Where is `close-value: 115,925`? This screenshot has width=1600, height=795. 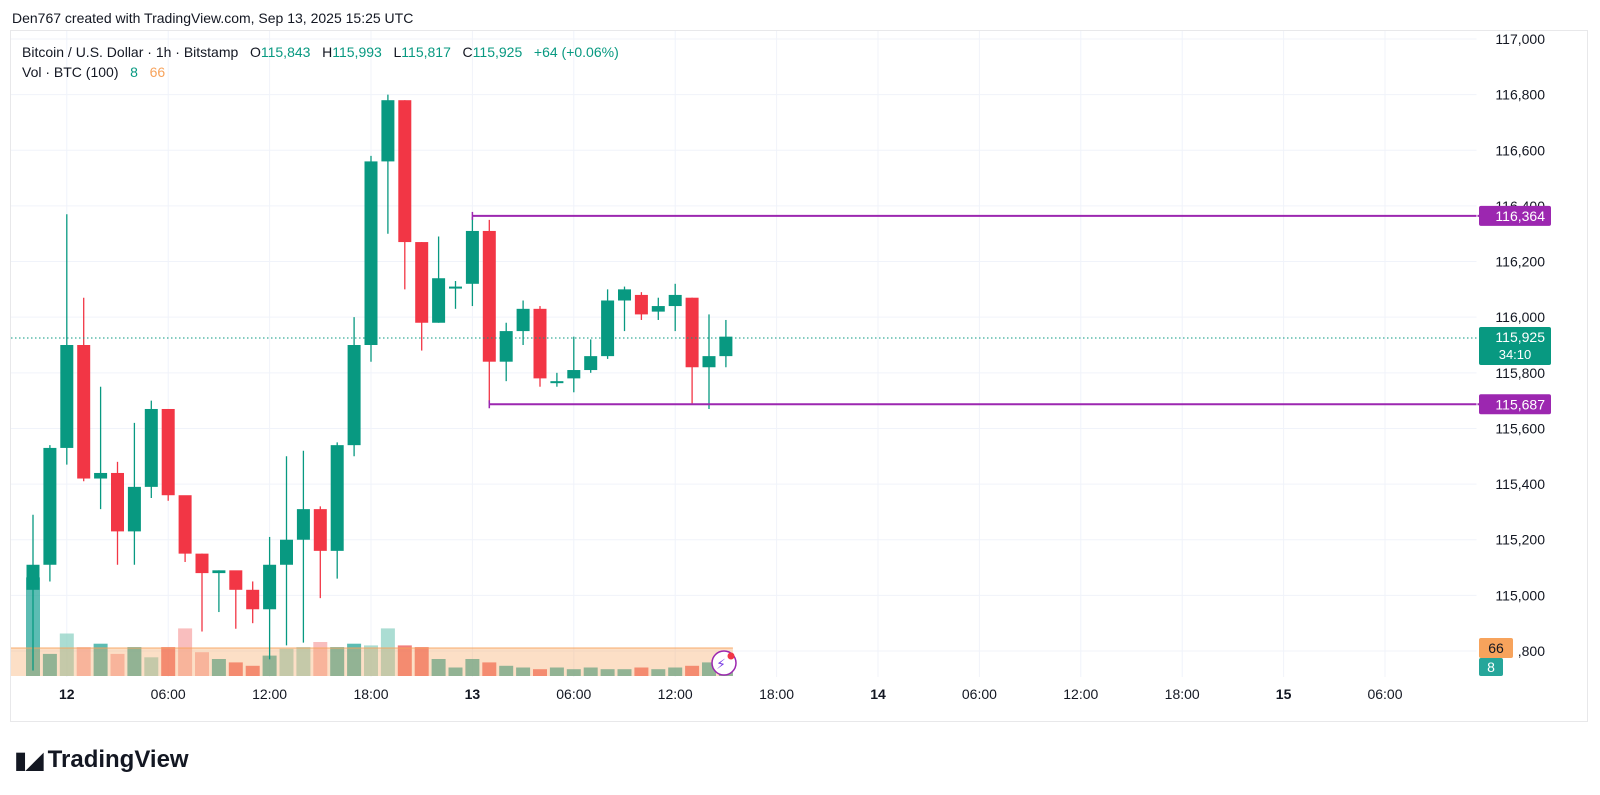 close-value: 115,925 is located at coordinates (497, 52).